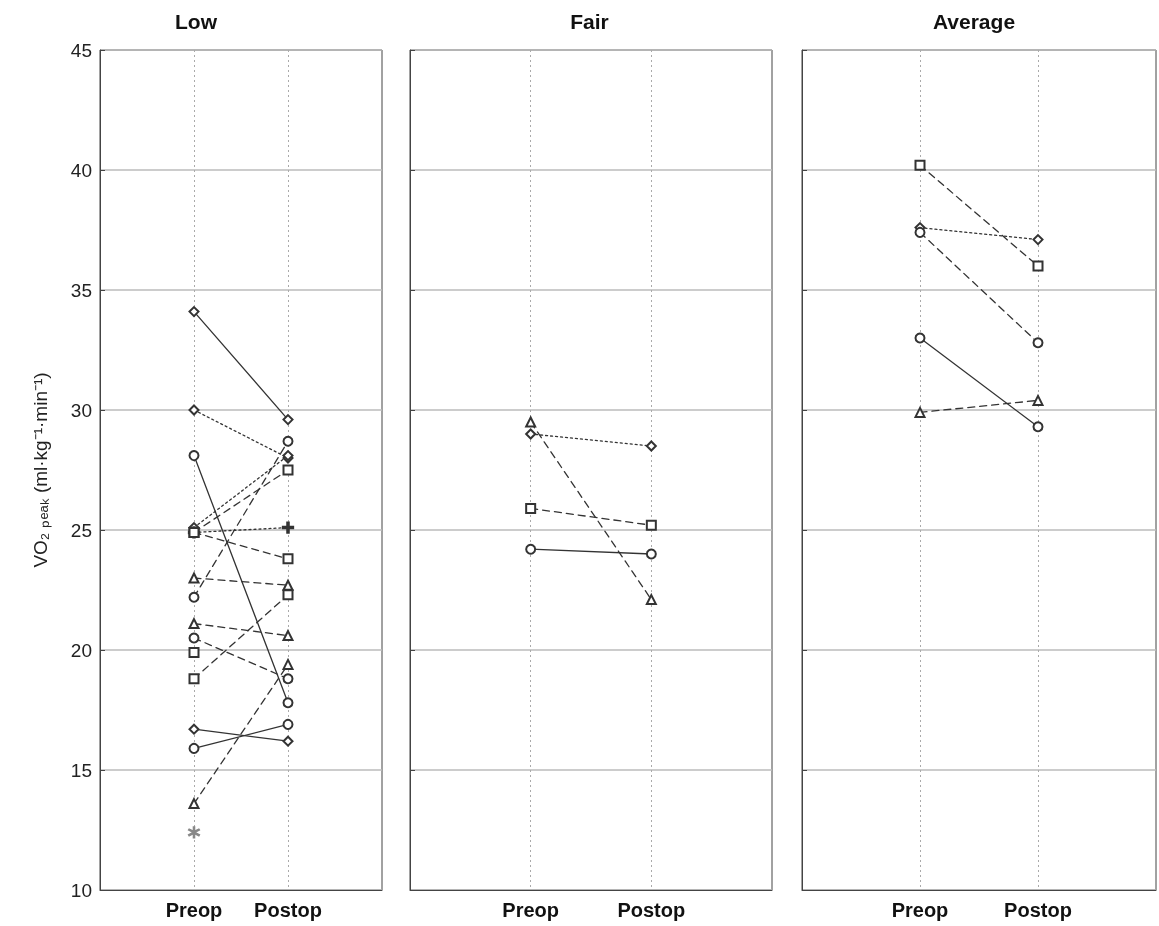 The width and height of the screenshot is (1159, 926). Describe the element at coordinates (81, 530) in the screenshot. I see `y-tick-label: 25` at that location.